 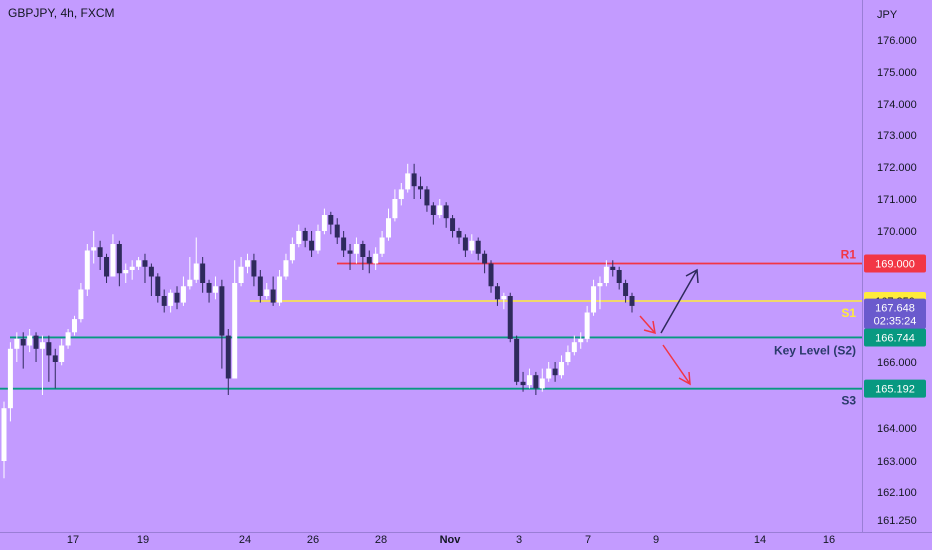 What do you see at coordinates (849, 255) in the screenshot?
I see `level-tag: R1` at bounding box center [849, 255].